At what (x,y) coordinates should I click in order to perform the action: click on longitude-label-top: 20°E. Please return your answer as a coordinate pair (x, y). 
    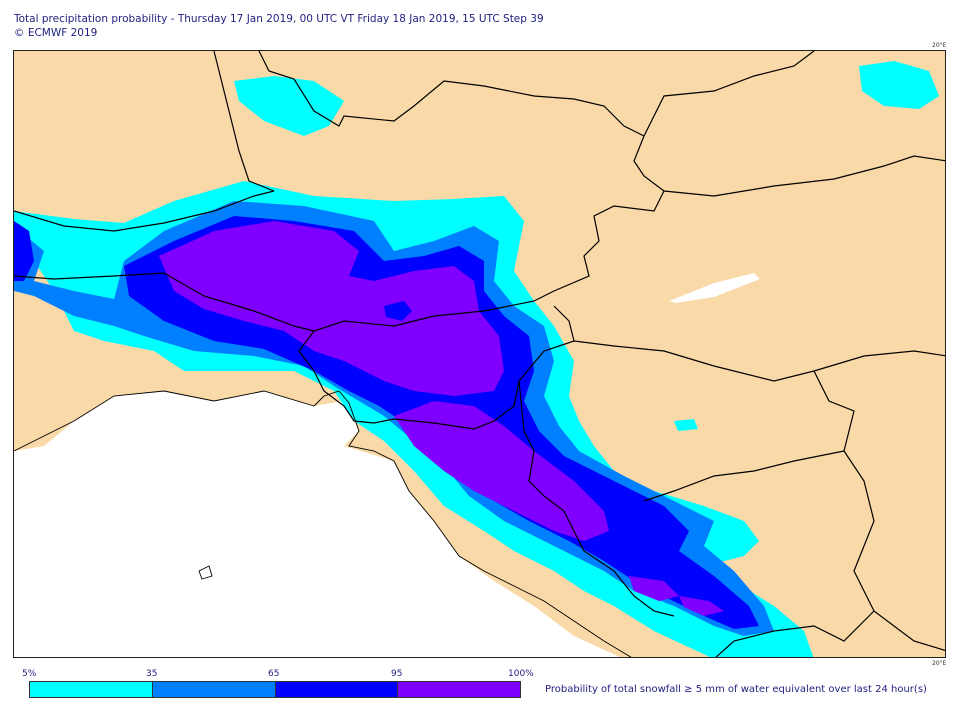
    Looking at the image, I should click on (939, 45).